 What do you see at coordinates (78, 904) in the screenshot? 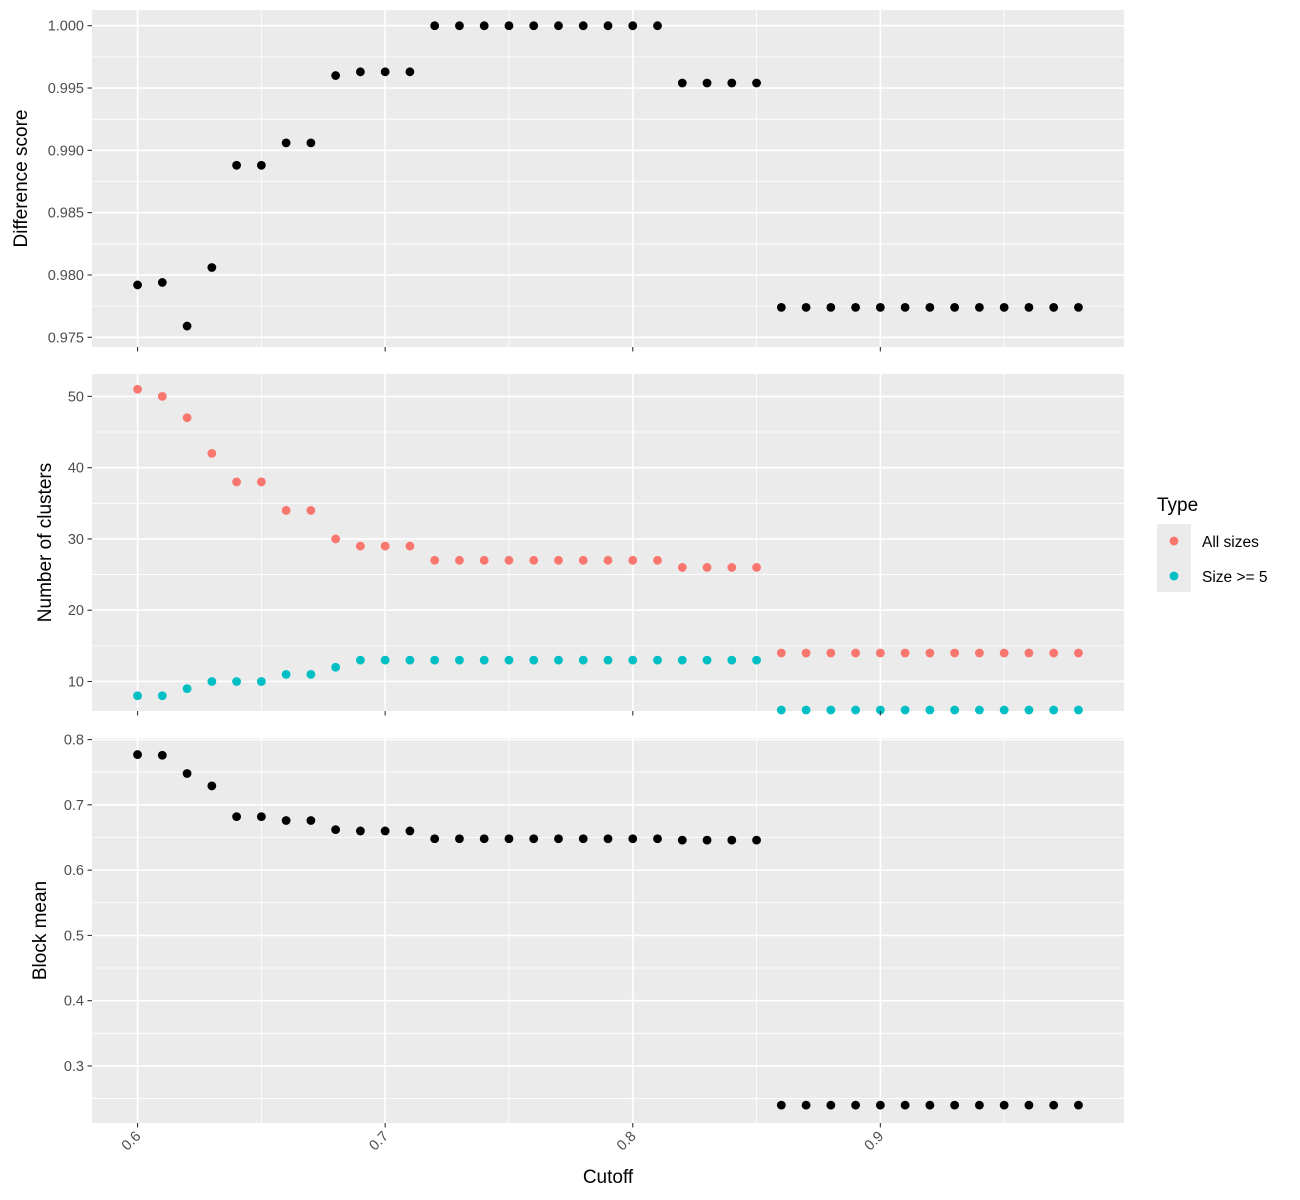
I see `y-axis-ticks: 0.3 0.4 0.5 0.6 0.7 0.8` at bounding box center [78, 904].